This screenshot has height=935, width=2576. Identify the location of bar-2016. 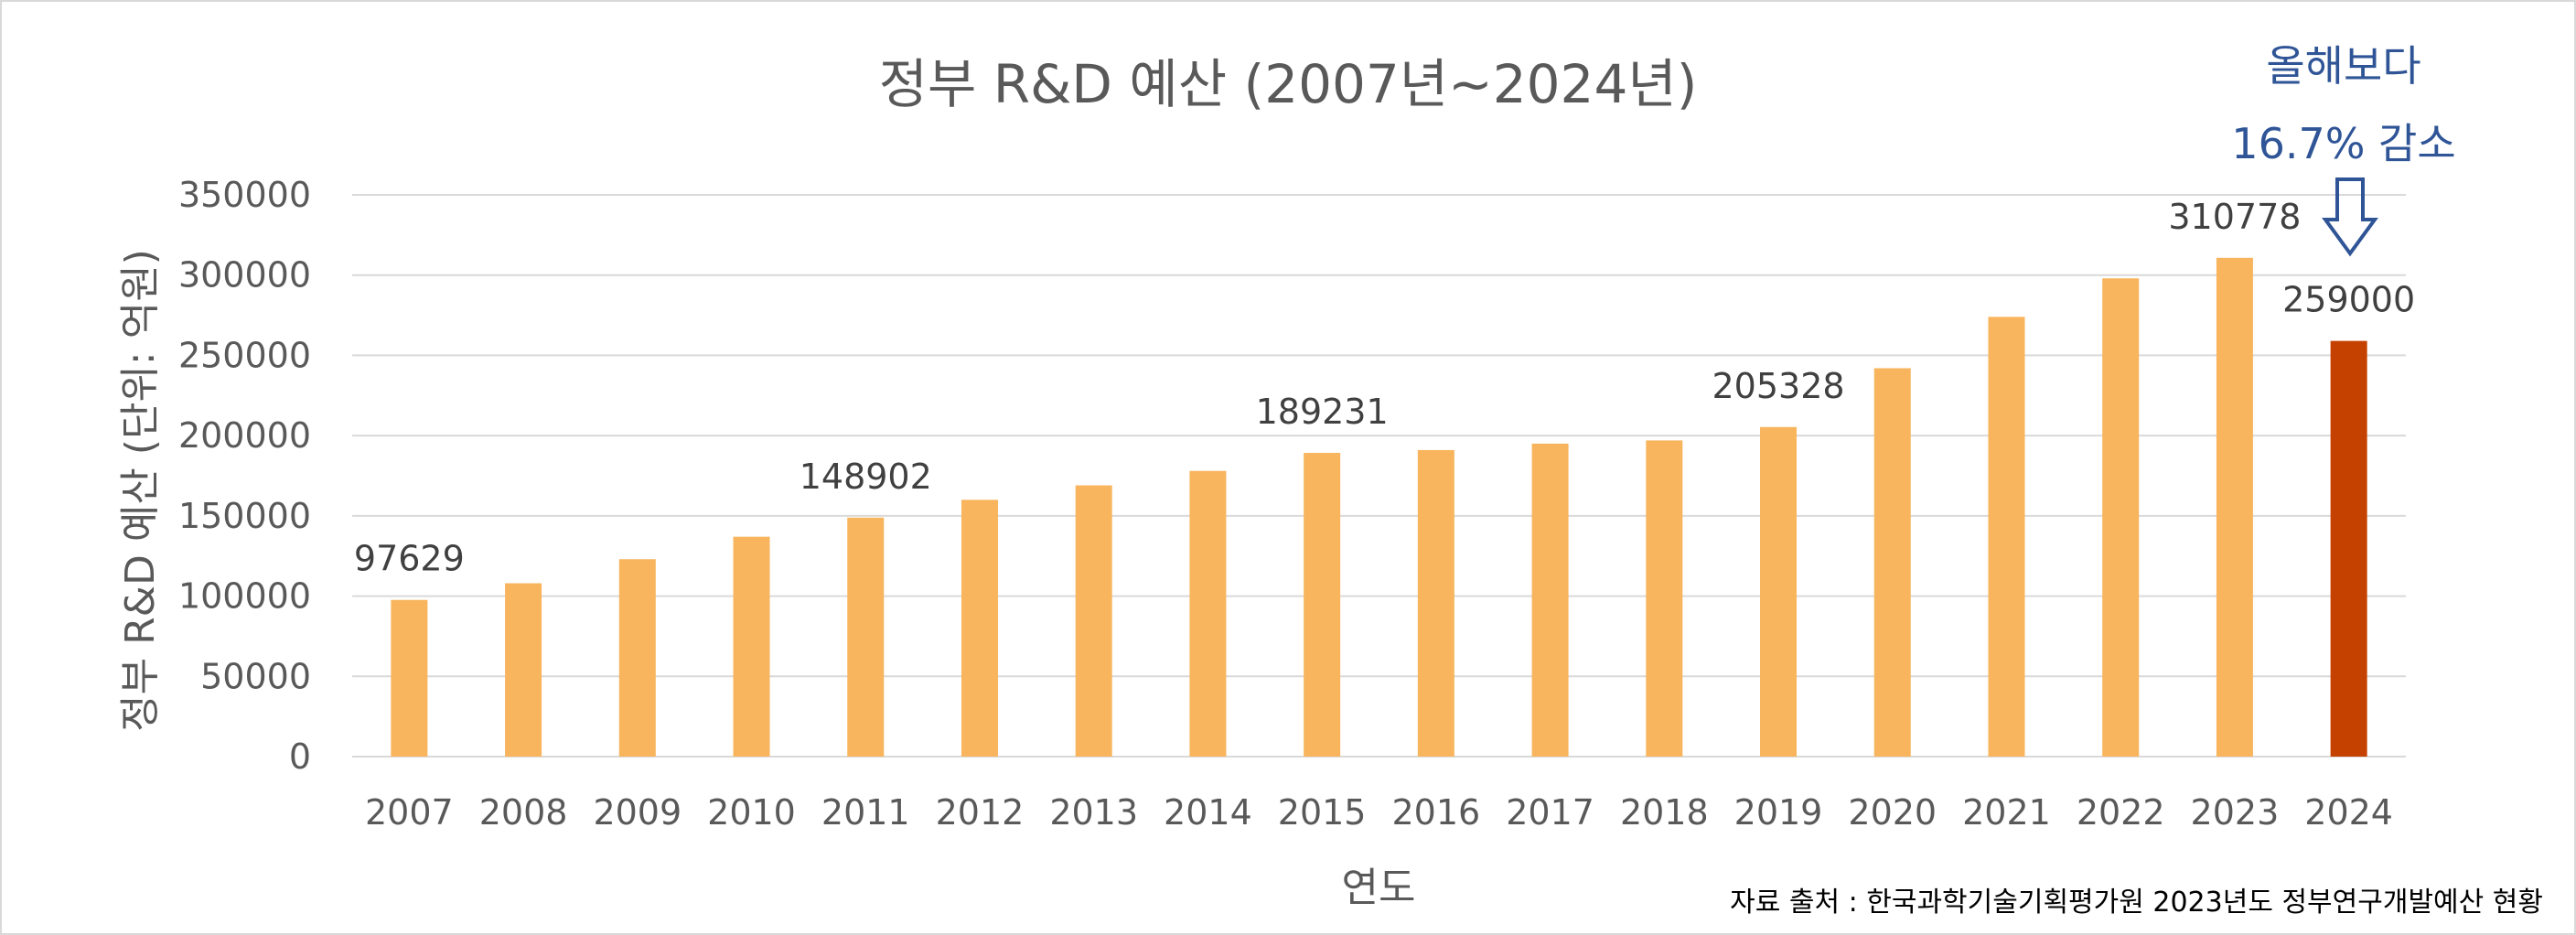
(1435, 603).